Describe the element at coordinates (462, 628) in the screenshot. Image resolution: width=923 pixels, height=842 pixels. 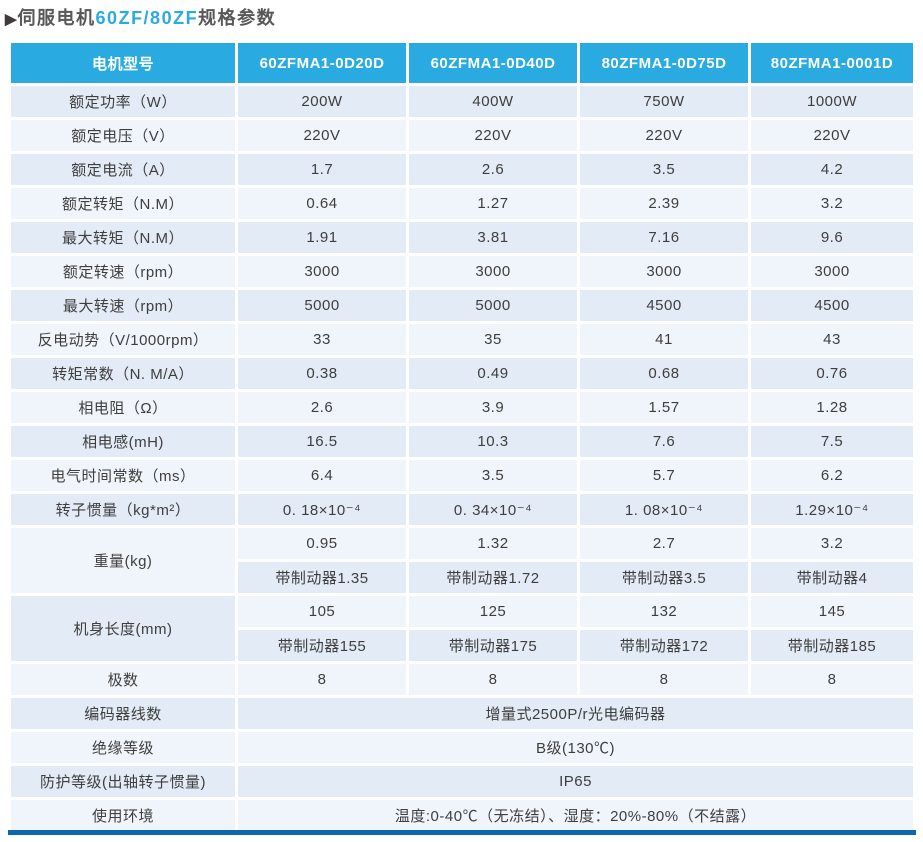
I see `table-row: 机身长度(mm) 105 125 132 145` at that location.